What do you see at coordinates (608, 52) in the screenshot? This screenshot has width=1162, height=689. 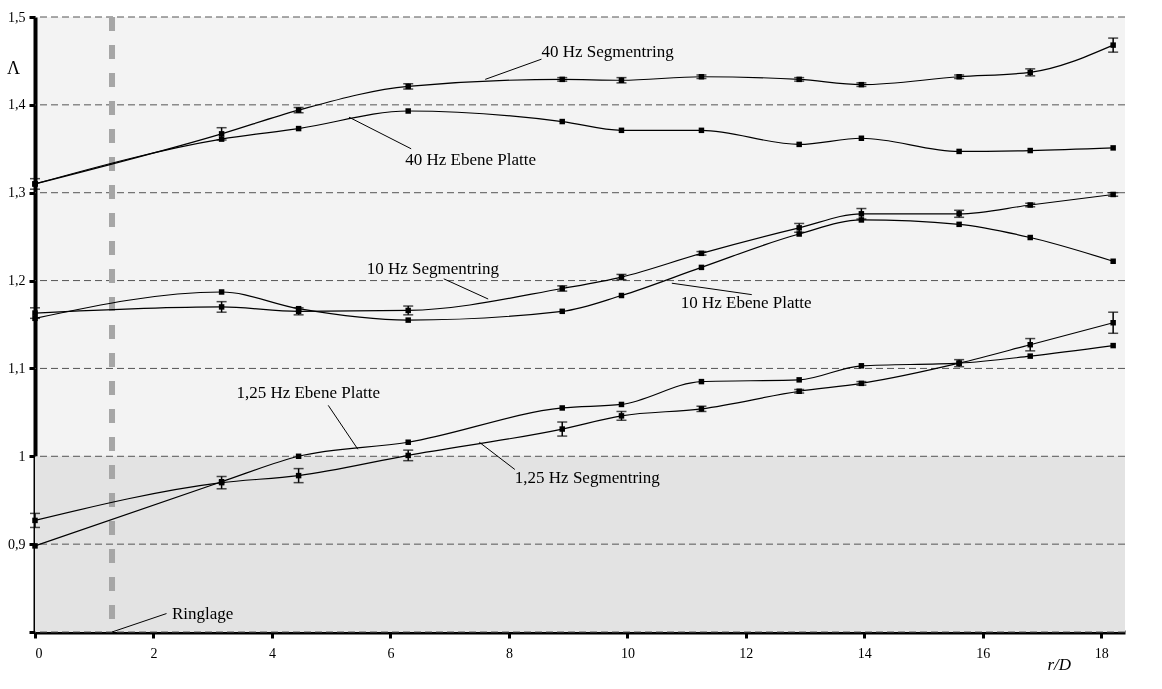 I see `series-label: 40 Hz Segmentring` at bounding box center [608, 52].